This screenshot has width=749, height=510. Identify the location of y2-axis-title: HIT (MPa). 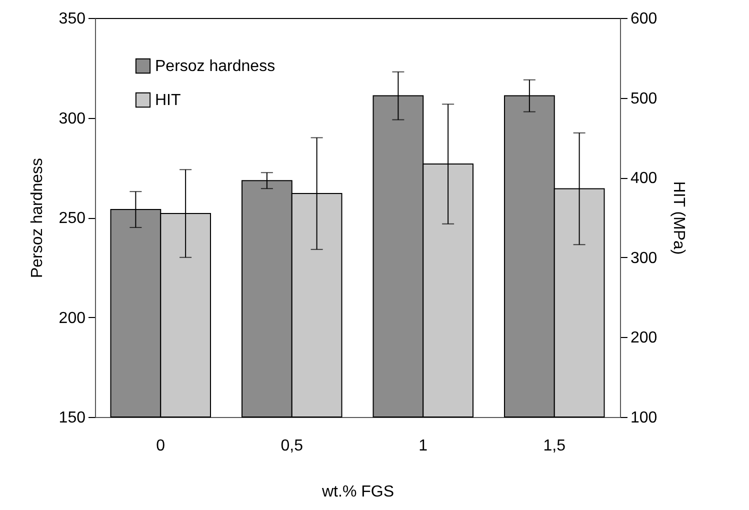
(679, 218).